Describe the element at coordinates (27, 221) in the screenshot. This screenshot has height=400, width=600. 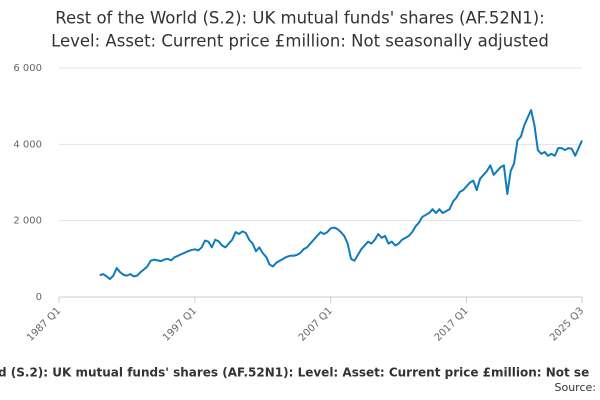
I see `y-tick-label: 2 000` at that location.